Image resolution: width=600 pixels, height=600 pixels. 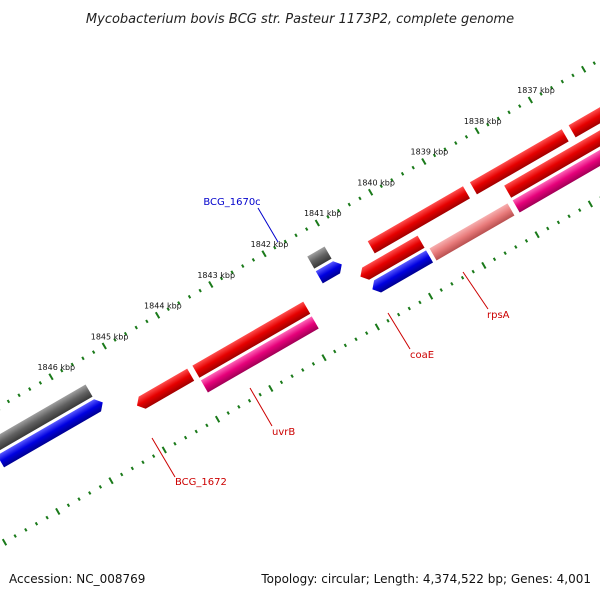 What do you see at coordinates (201, 482) in the screenshot?
I see `gene-label-bcg-1672: BCG_1672` at bounding box center [201, 482].